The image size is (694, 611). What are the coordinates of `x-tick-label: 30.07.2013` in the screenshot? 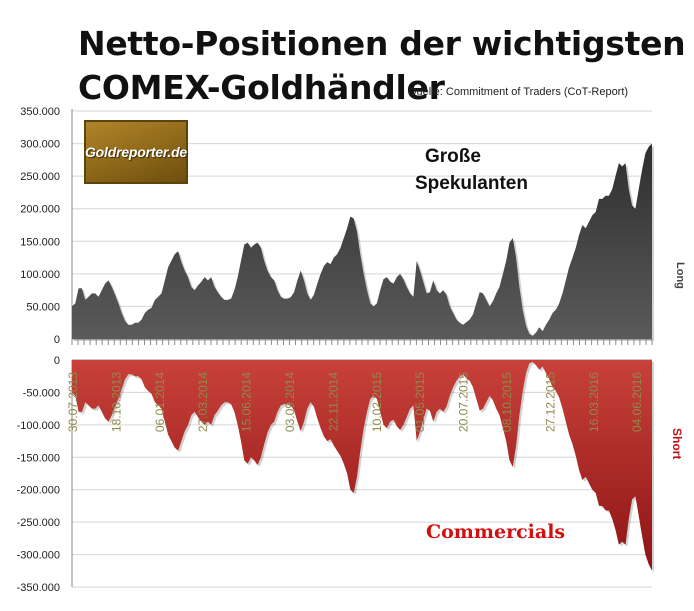 It's located at (73, 402).